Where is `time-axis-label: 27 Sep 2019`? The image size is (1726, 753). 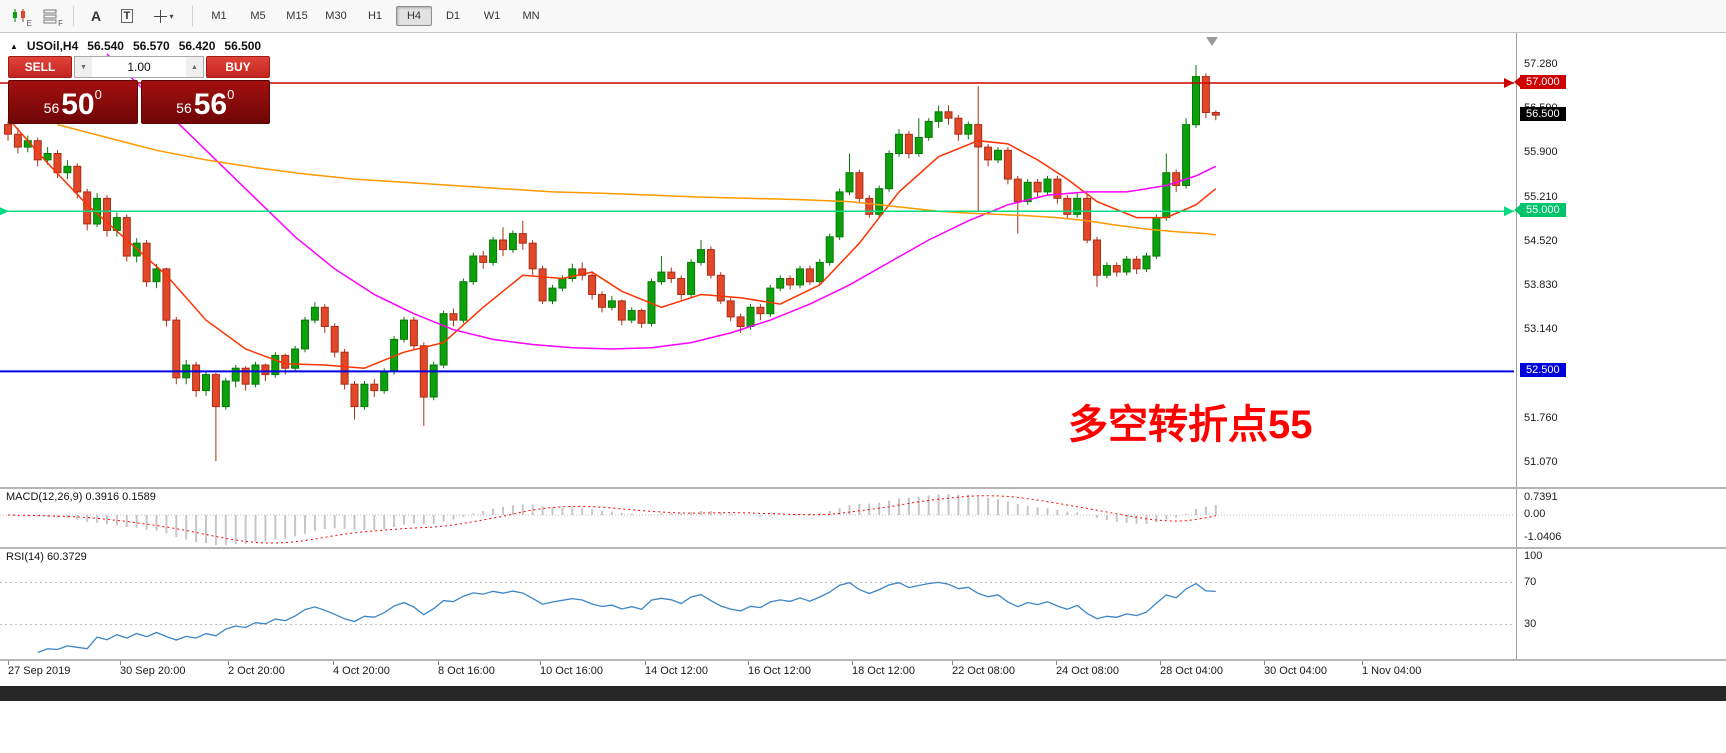
time-axis-label: 27 Sep 2019 is located at coordinates (39, 671).